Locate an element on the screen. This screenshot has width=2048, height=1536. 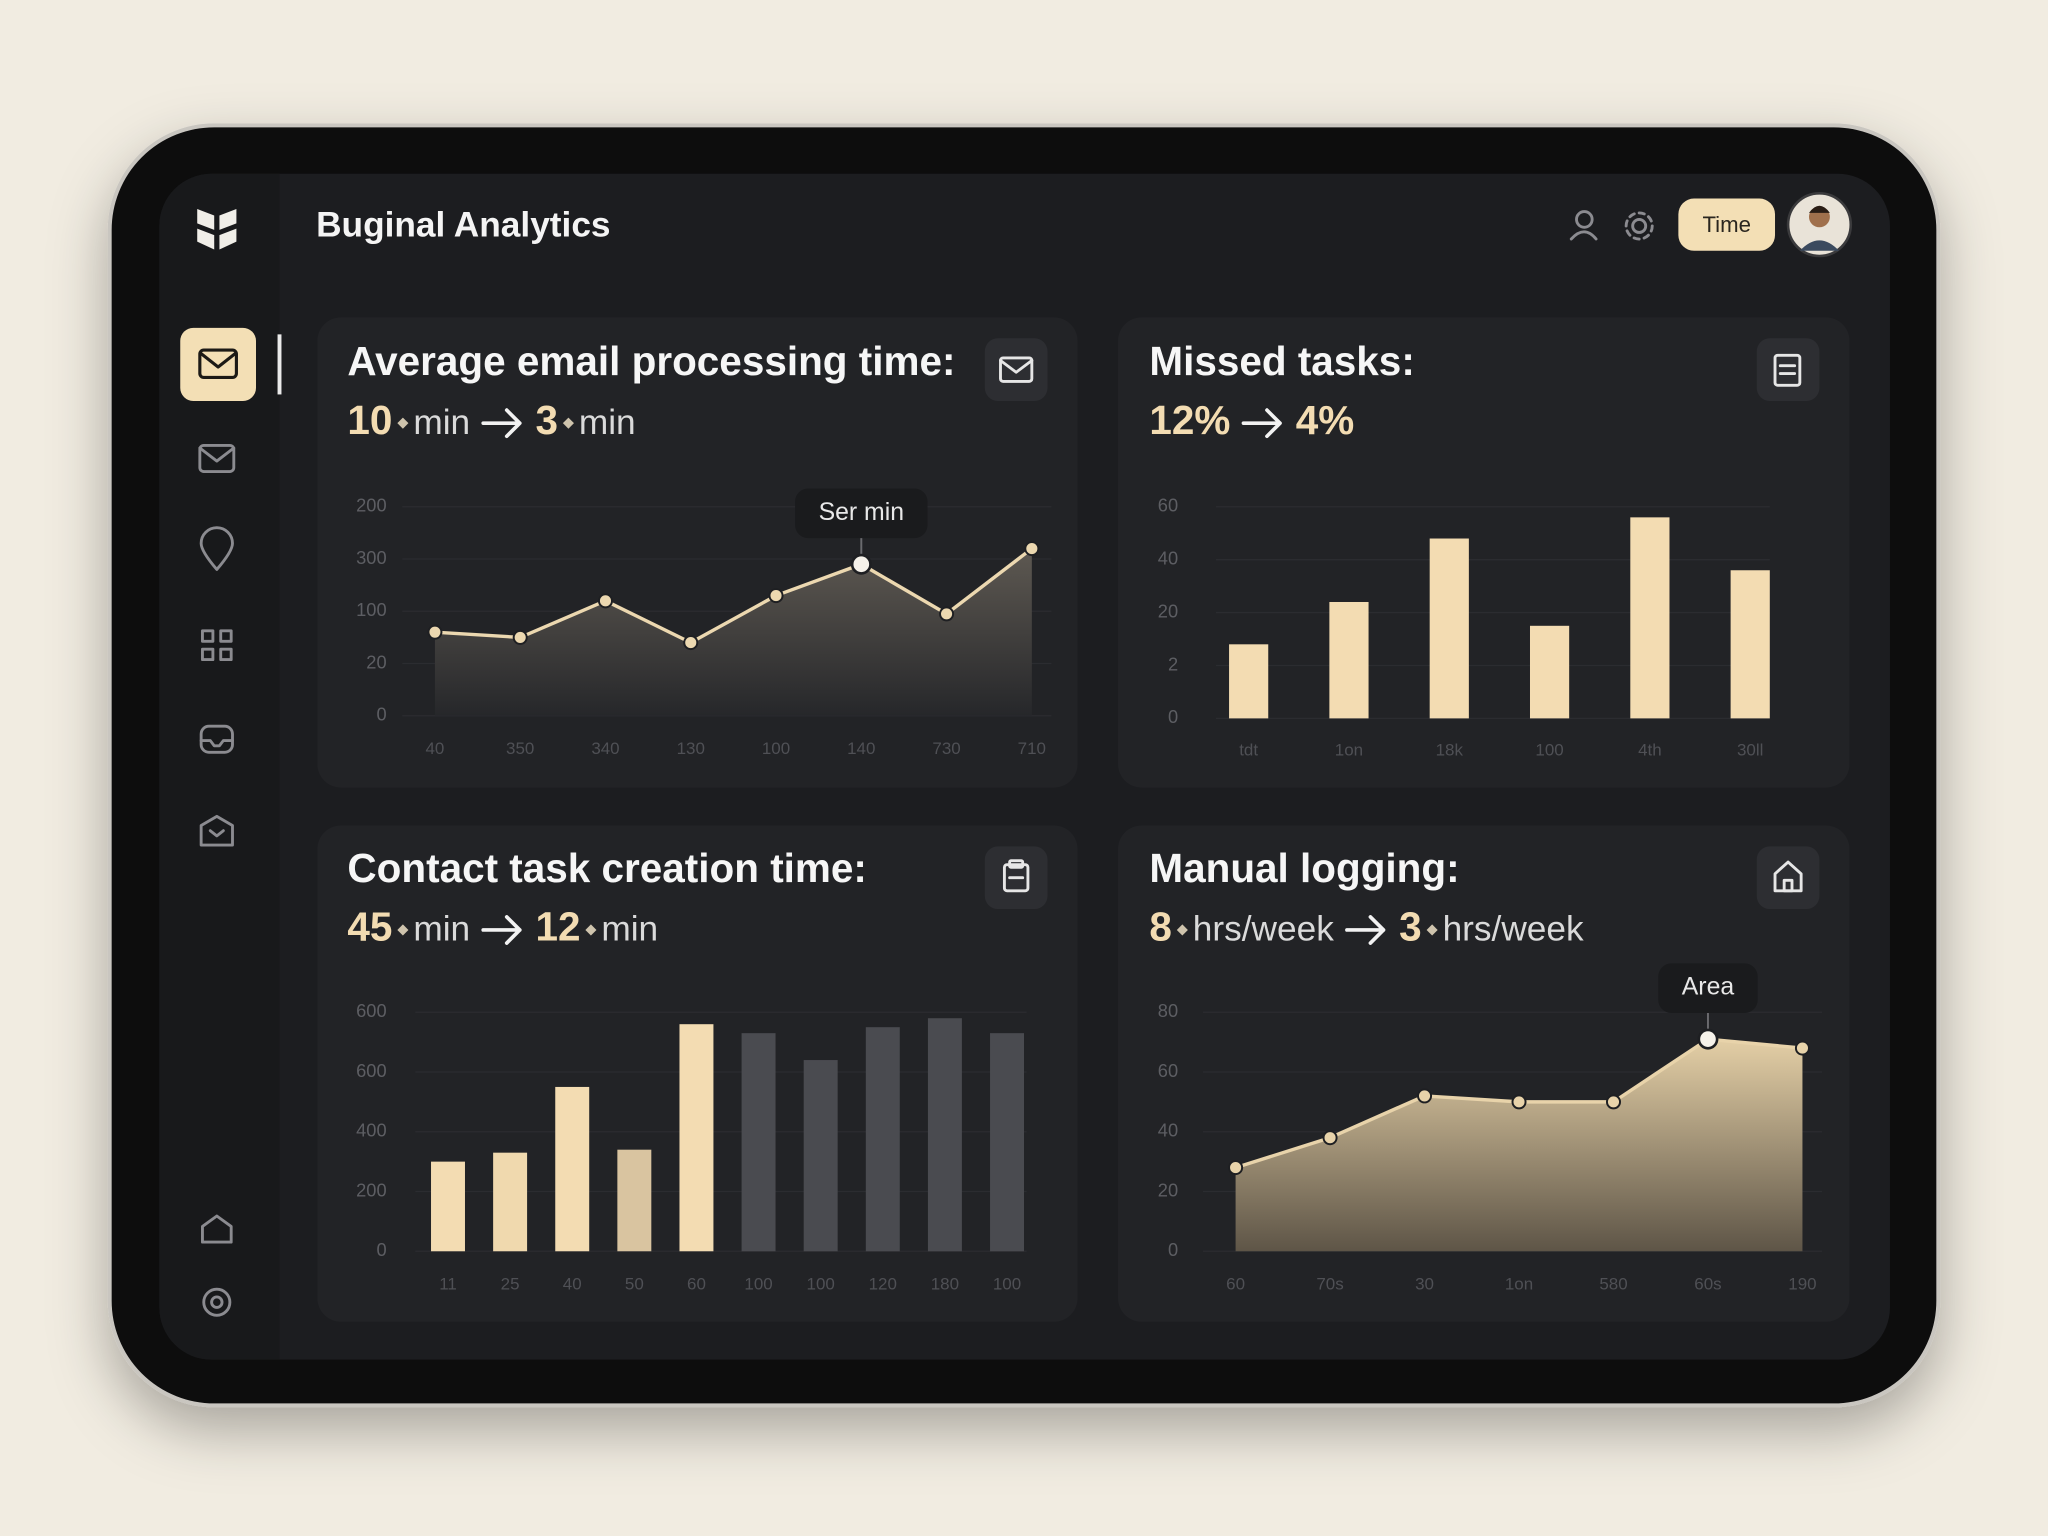
x-tick-label: 25 is located at coordinates (510, 1284).